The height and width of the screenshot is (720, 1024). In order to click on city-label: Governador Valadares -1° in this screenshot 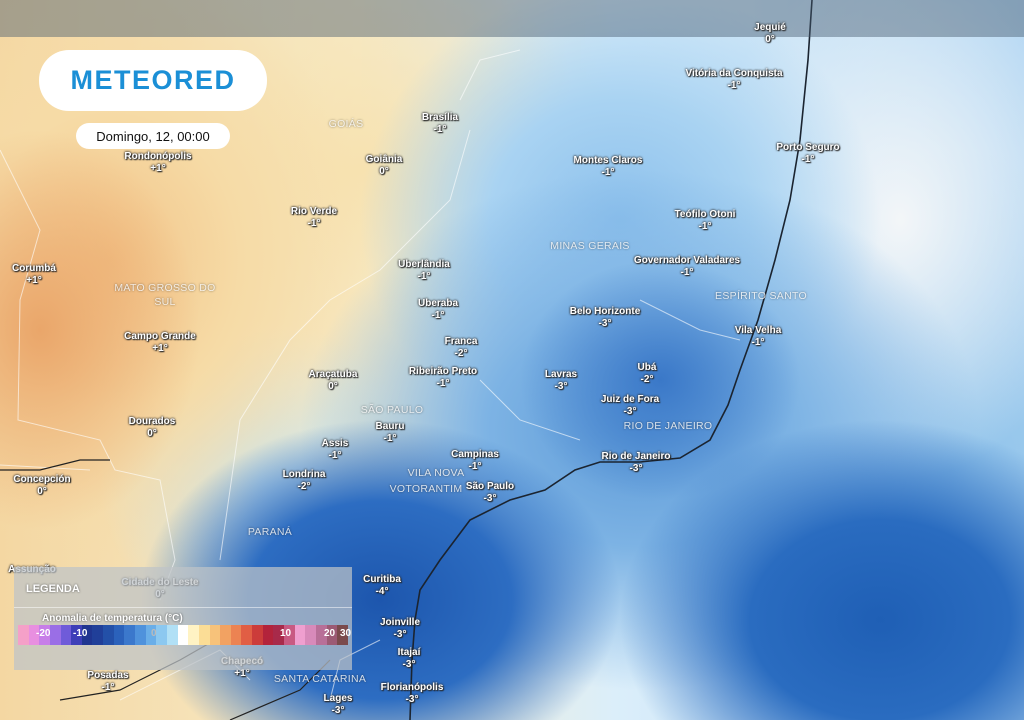, I will do `click(687, 267)`.